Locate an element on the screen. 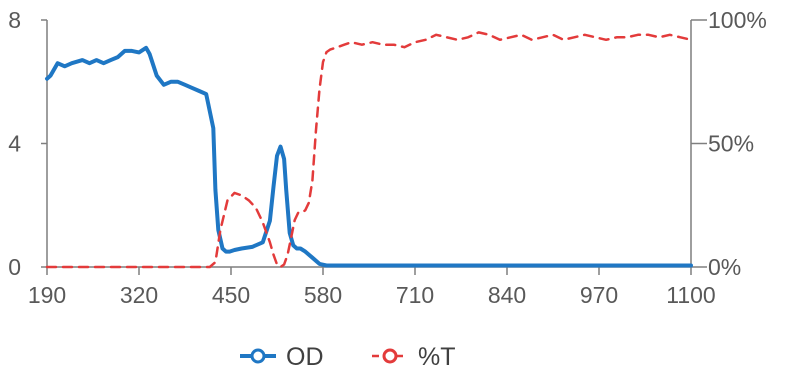  x-tick-label: 450 is located at coordinates (231, 295).